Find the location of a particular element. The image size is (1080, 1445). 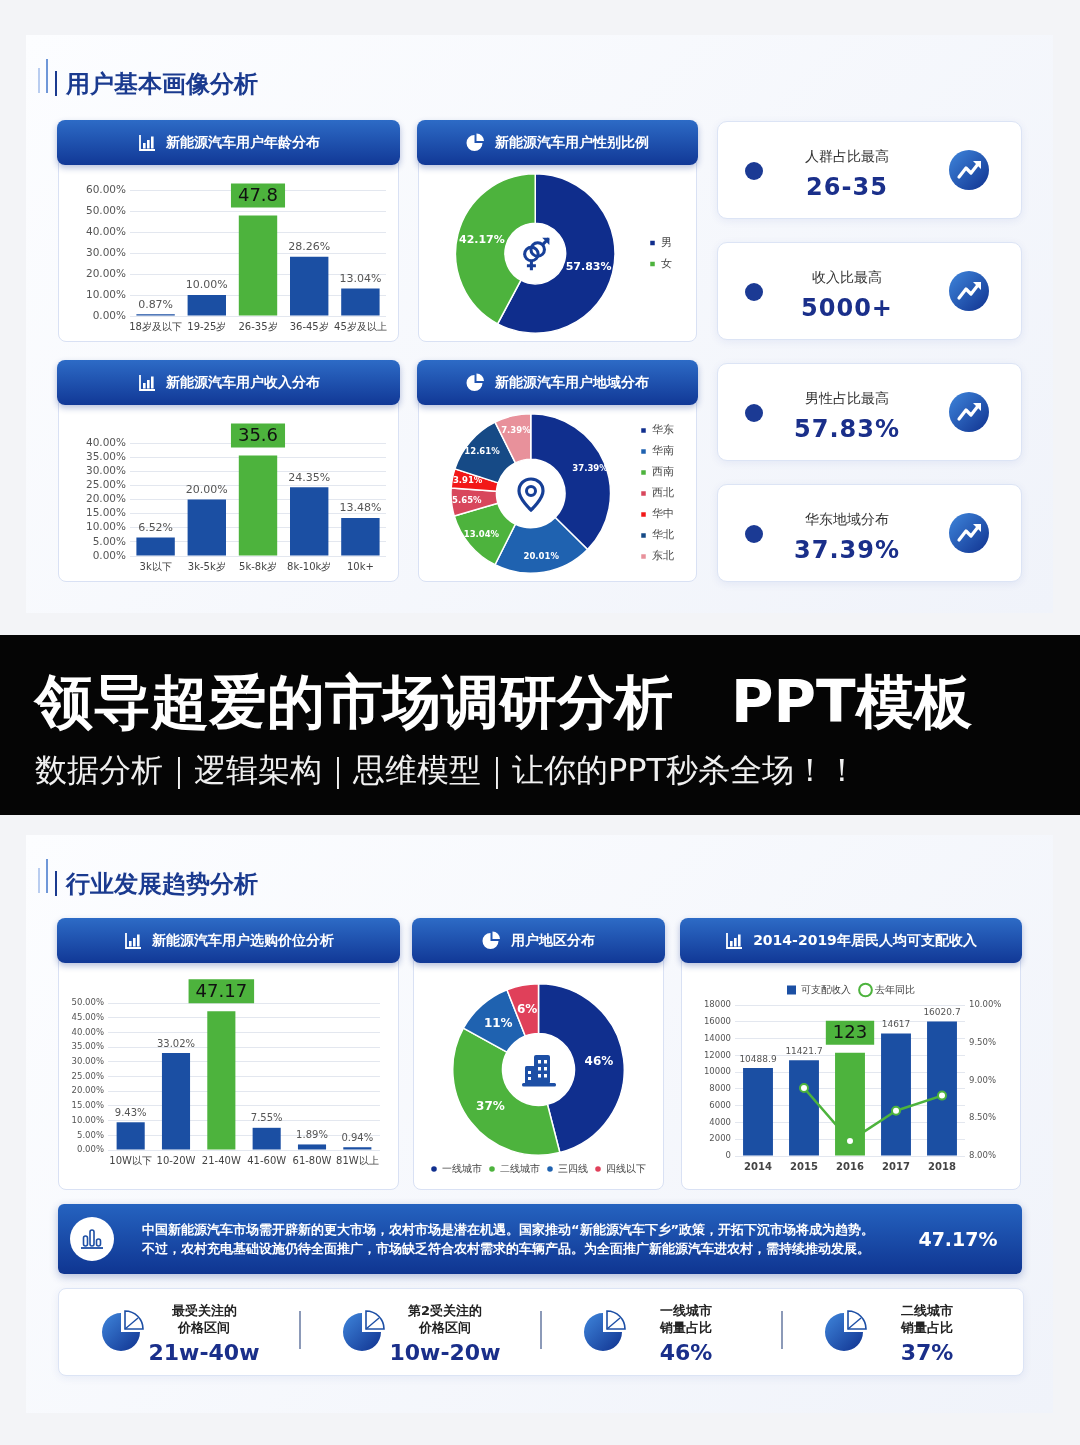

legend-label: 华东 is located at coordinates (663, 430).